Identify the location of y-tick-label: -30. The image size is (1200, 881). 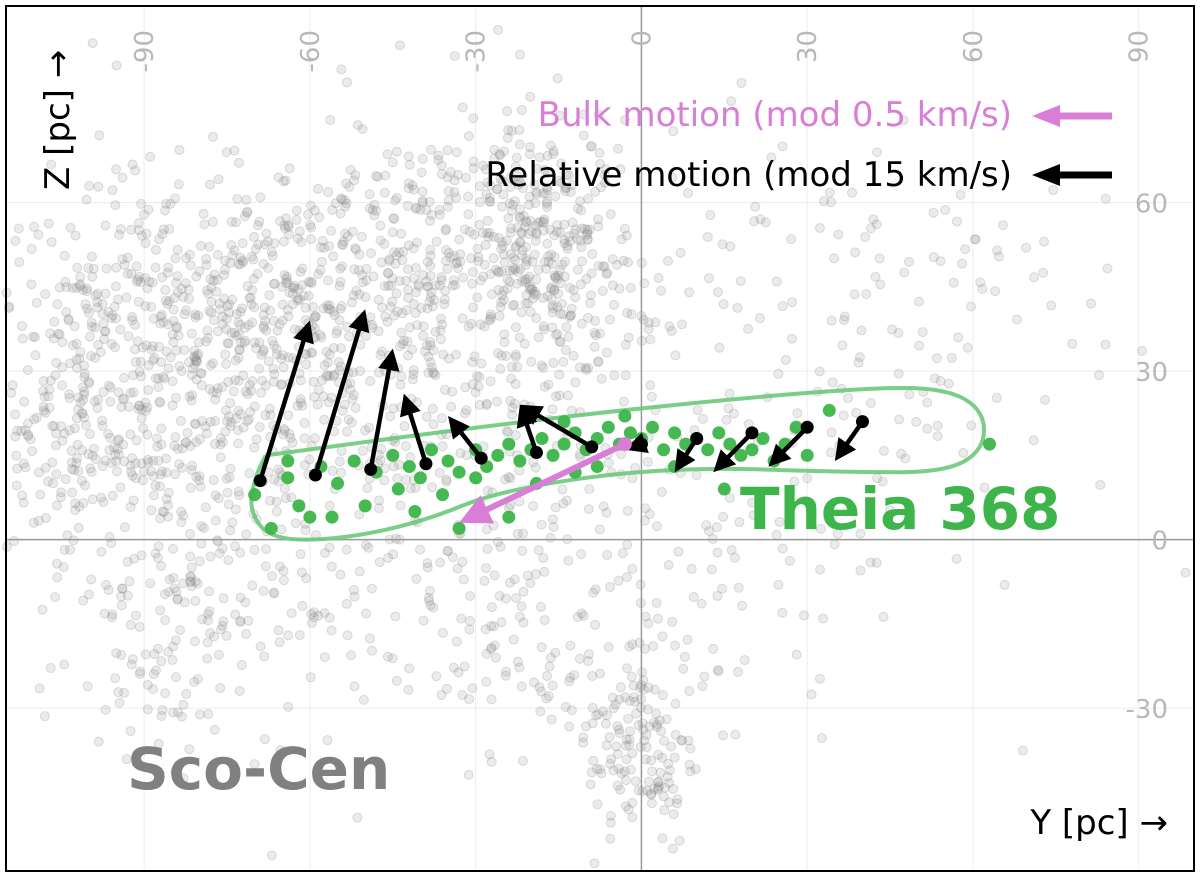
(1147, 710).